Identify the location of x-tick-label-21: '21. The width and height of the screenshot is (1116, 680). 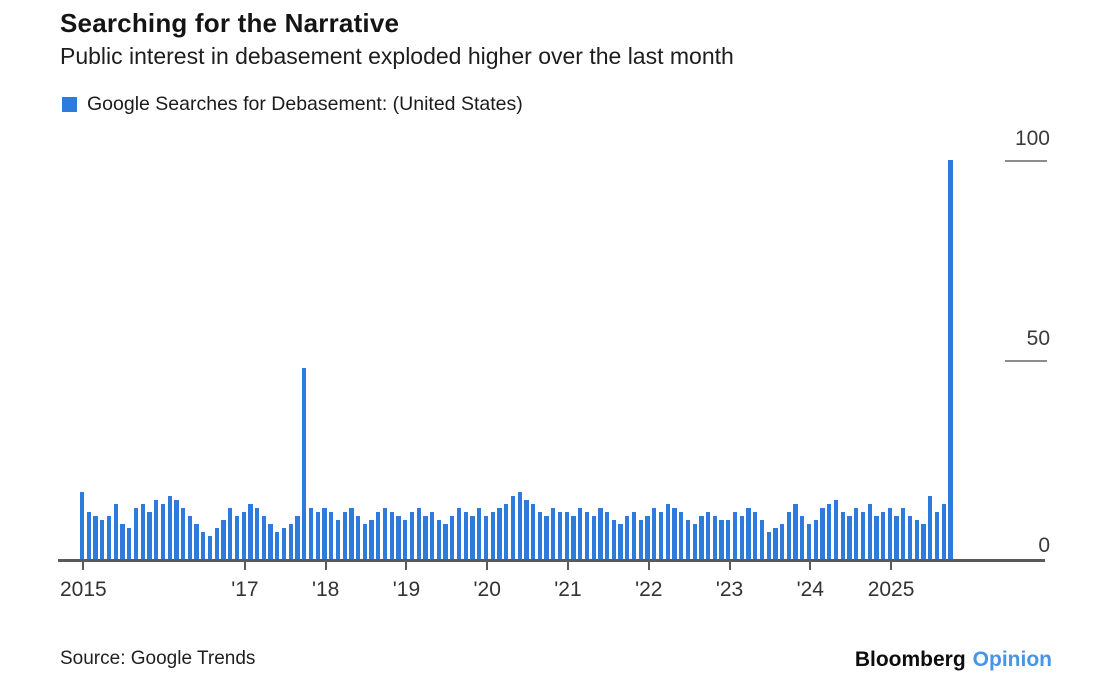
(568, 589).